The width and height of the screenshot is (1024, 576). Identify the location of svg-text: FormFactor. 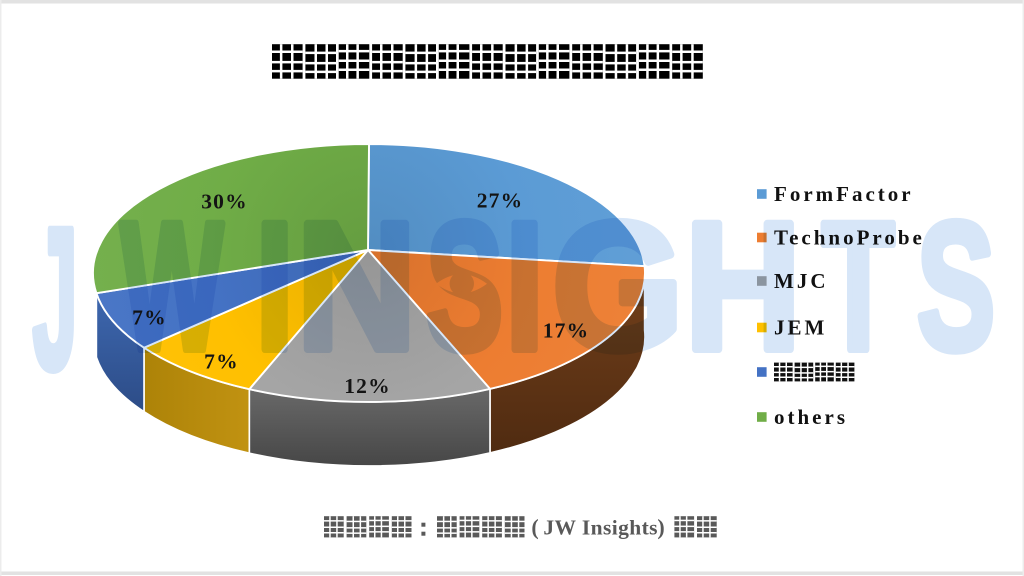
(844, 194).